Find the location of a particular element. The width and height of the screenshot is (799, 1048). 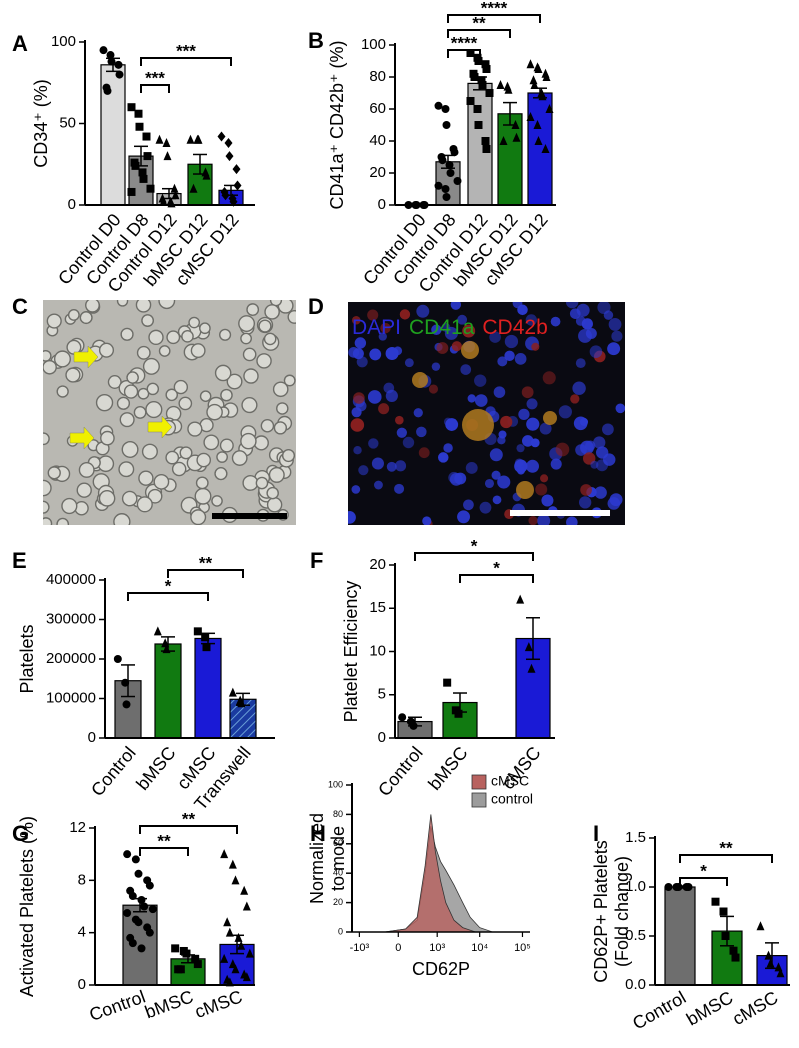

y-axis-label: to mode is located at coordinates (338, 858).